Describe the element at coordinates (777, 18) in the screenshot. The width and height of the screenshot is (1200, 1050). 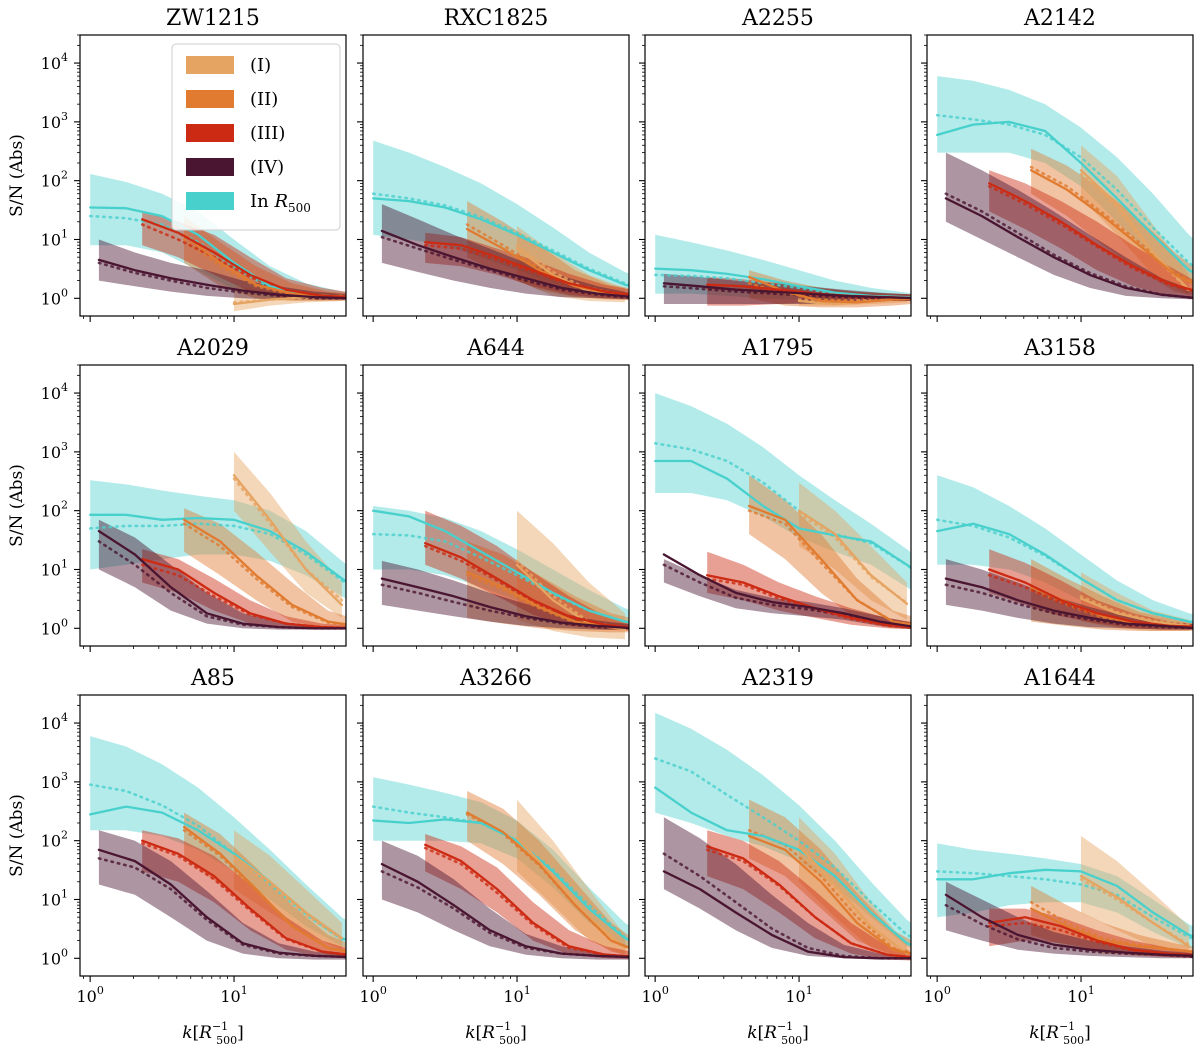
I see `panel-title: A2255` at that location.